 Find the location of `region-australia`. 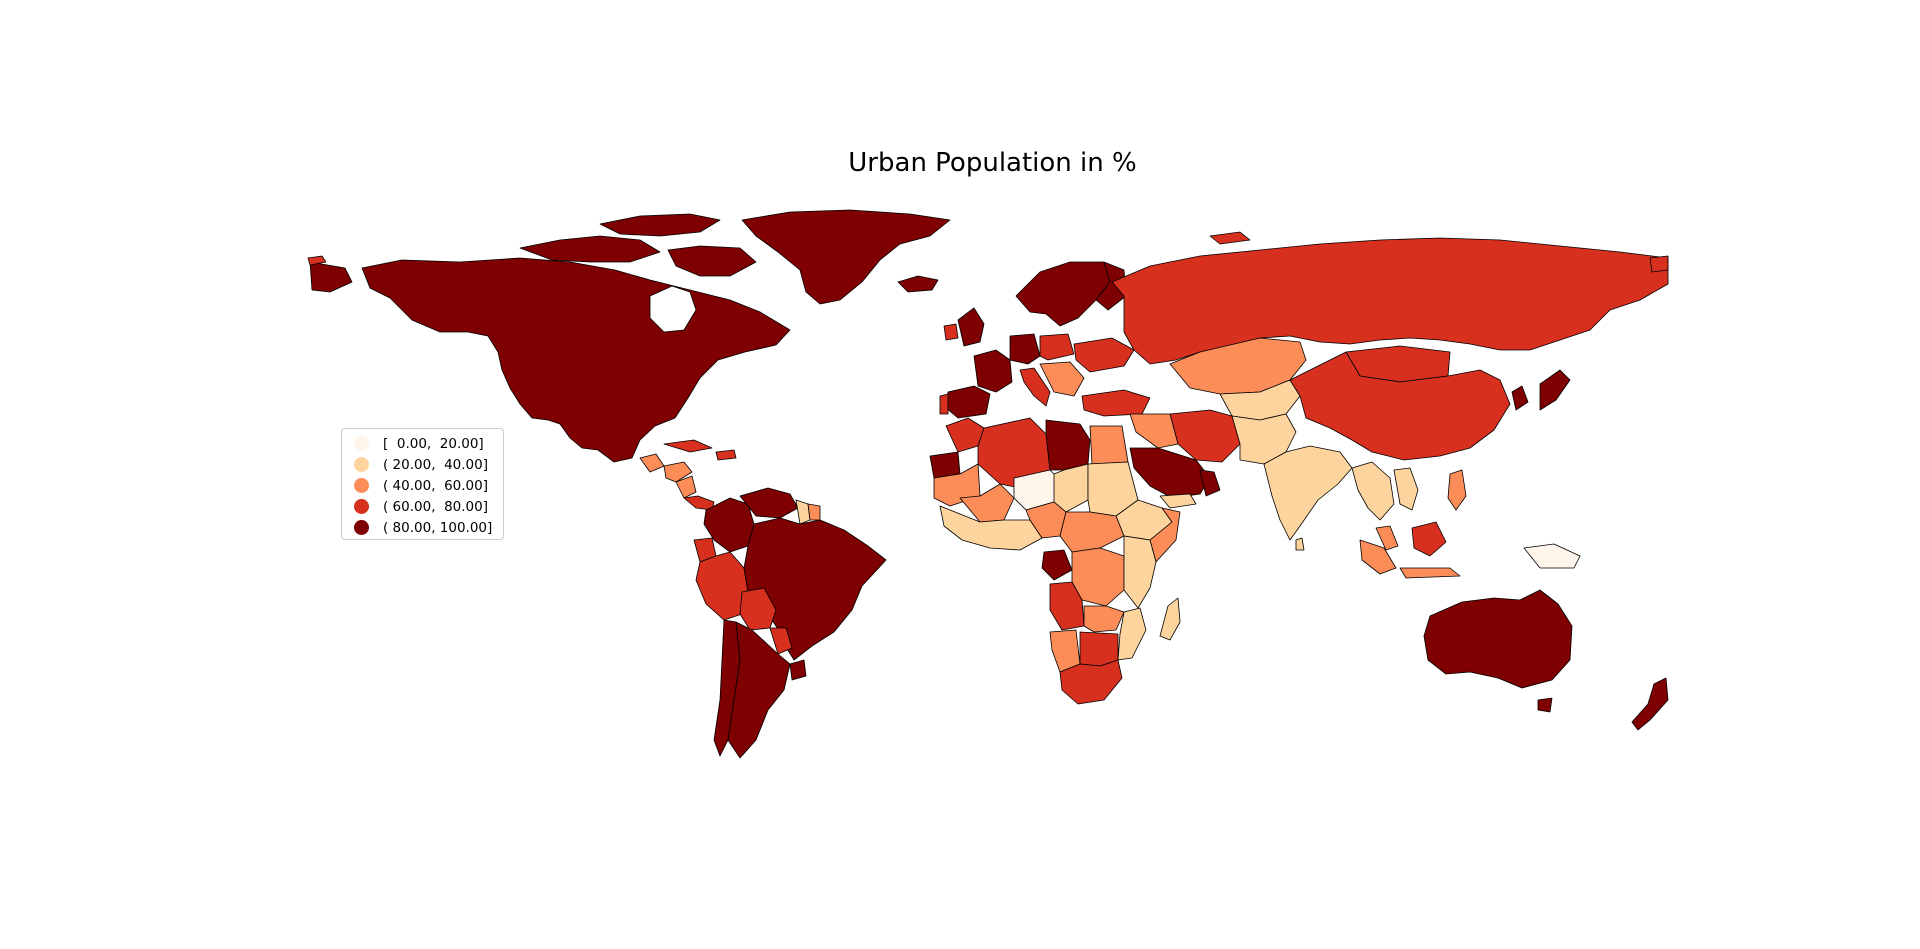

region-australia is located at coordinates (1498, 639).